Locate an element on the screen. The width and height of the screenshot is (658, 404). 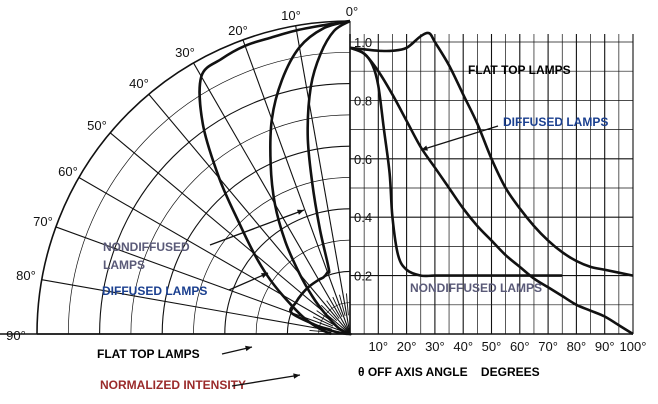
x-tick-label: 40° is located at coordinates (463, 346).